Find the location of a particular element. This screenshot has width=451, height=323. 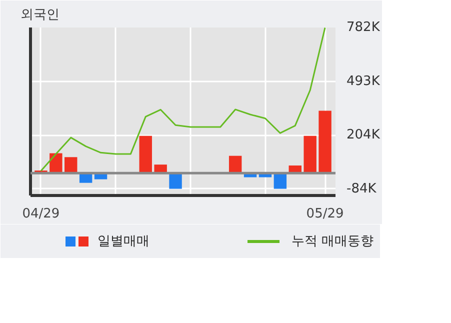

x-tick-label: 05/29 is located at coordinates (325, 214).